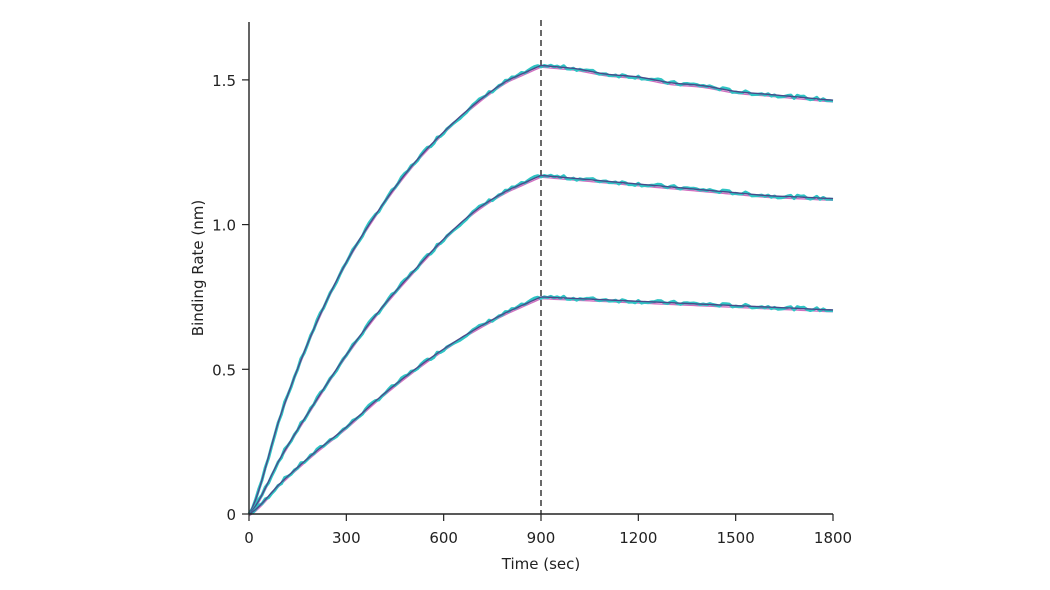 The image size is (1050, 590). I want to click on x-tick-label: 0, so click(249, 538).